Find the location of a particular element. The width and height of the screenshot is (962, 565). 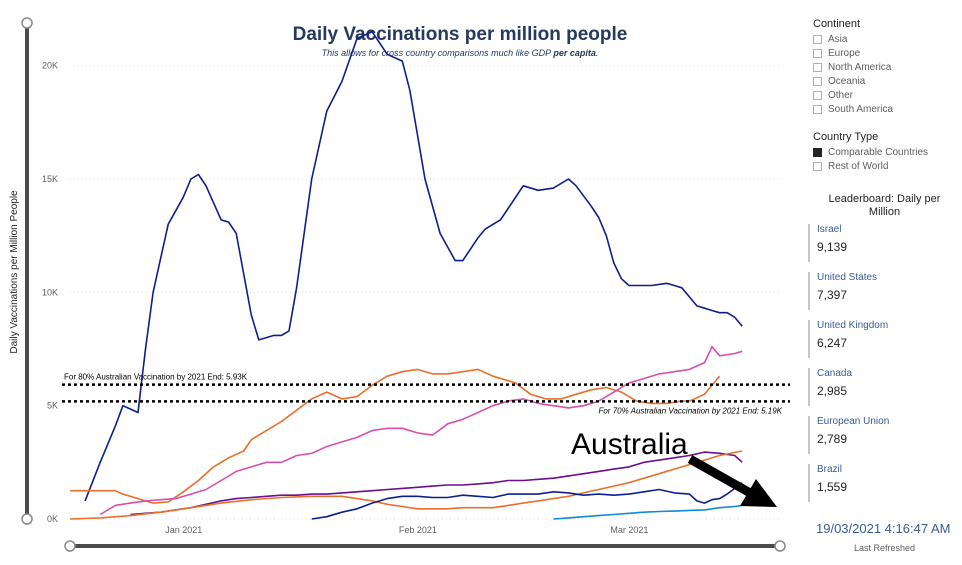

x-tick-label: Jan 2021 is located at coordinates (183, 530).